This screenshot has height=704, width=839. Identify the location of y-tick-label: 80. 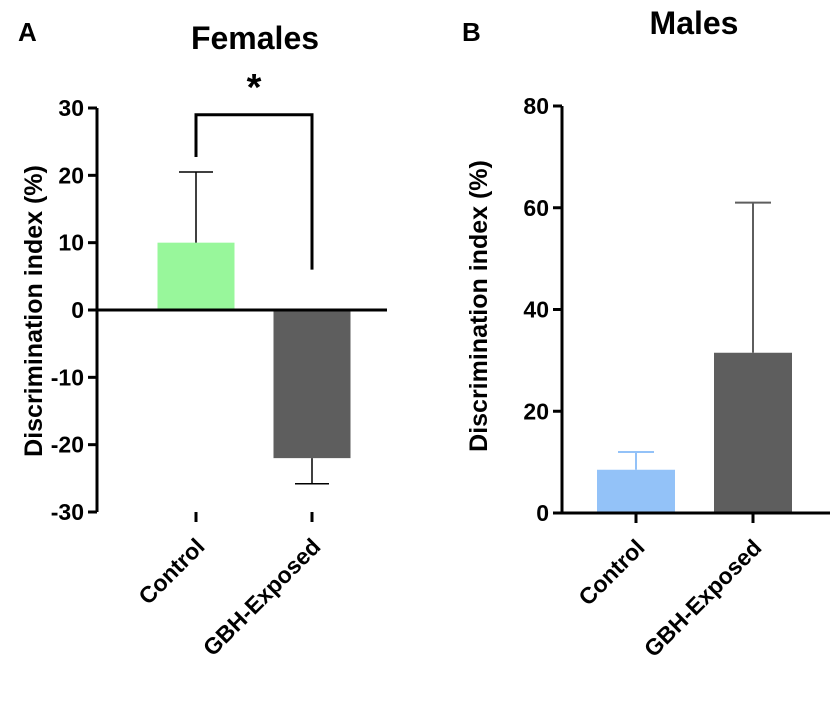
(536, 106).